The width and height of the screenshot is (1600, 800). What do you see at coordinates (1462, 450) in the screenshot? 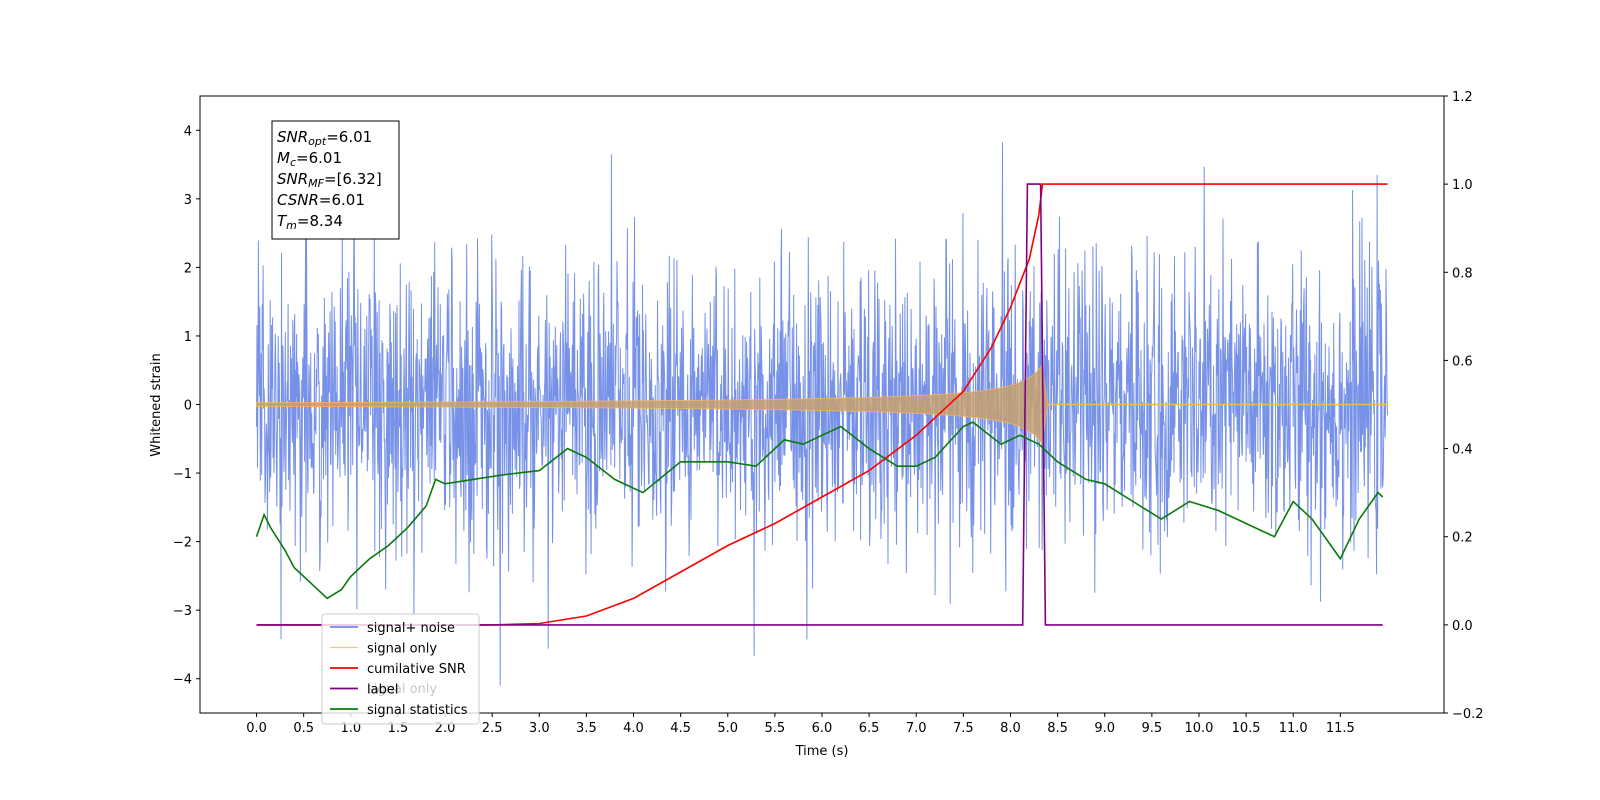
I see `y2-tick-label: 0.4` at bounding box center [1462, 450].